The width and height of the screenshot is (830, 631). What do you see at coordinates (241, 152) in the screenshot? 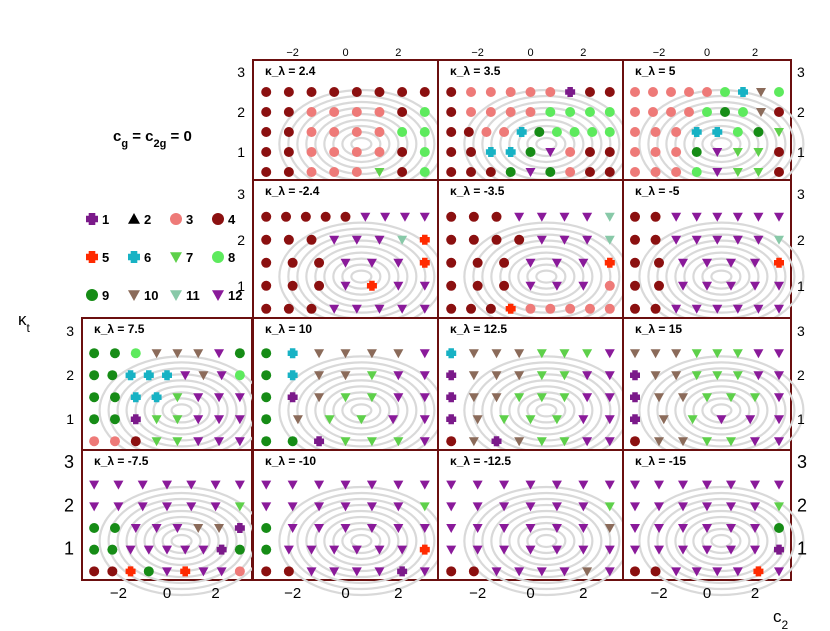
I see `y-tick-label: 1` at bounding box center [241, 152].